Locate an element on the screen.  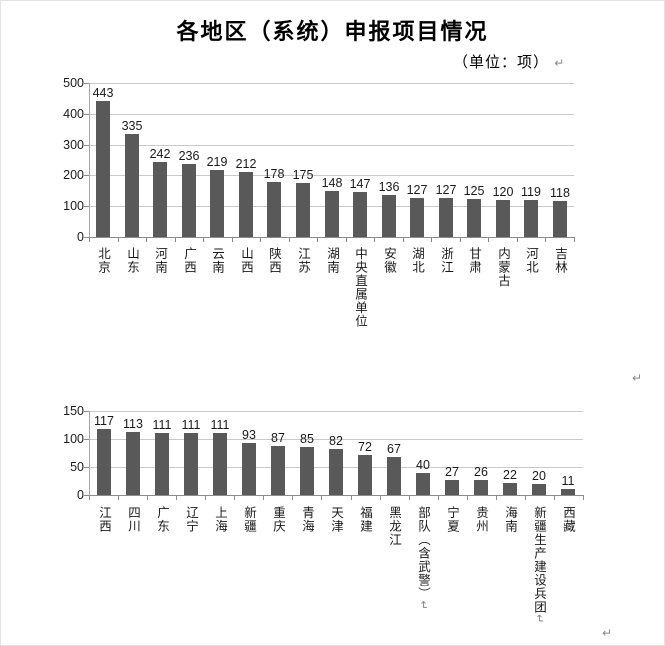
category-label: 内蒙古 is located at coordinates (503, 267).